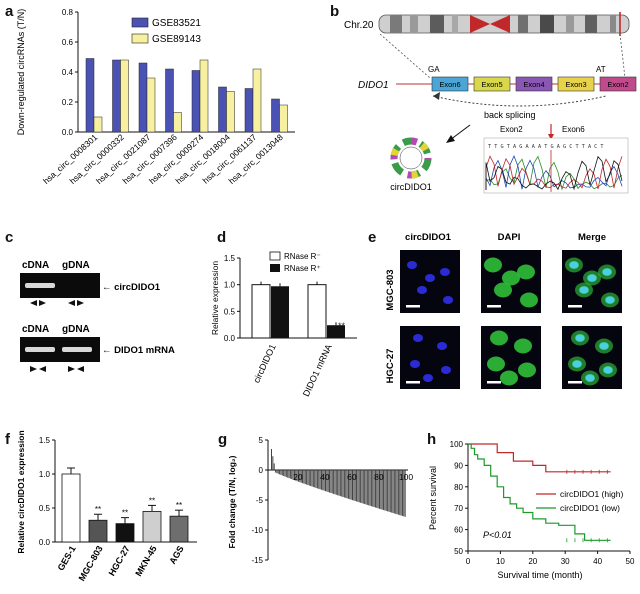  I want to click on h-xtick-label: 0, so click(468, 561).